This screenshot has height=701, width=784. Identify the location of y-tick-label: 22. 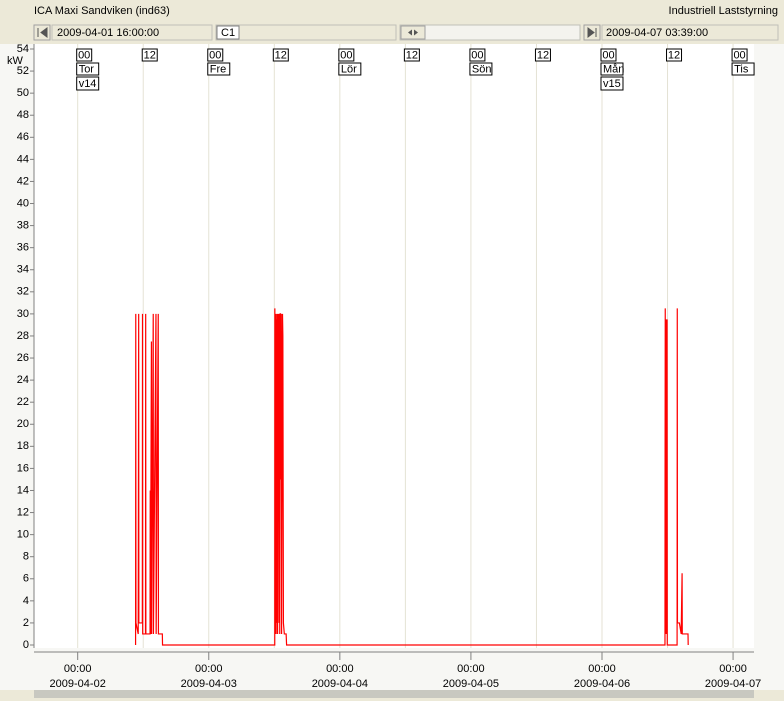
(23, 402).